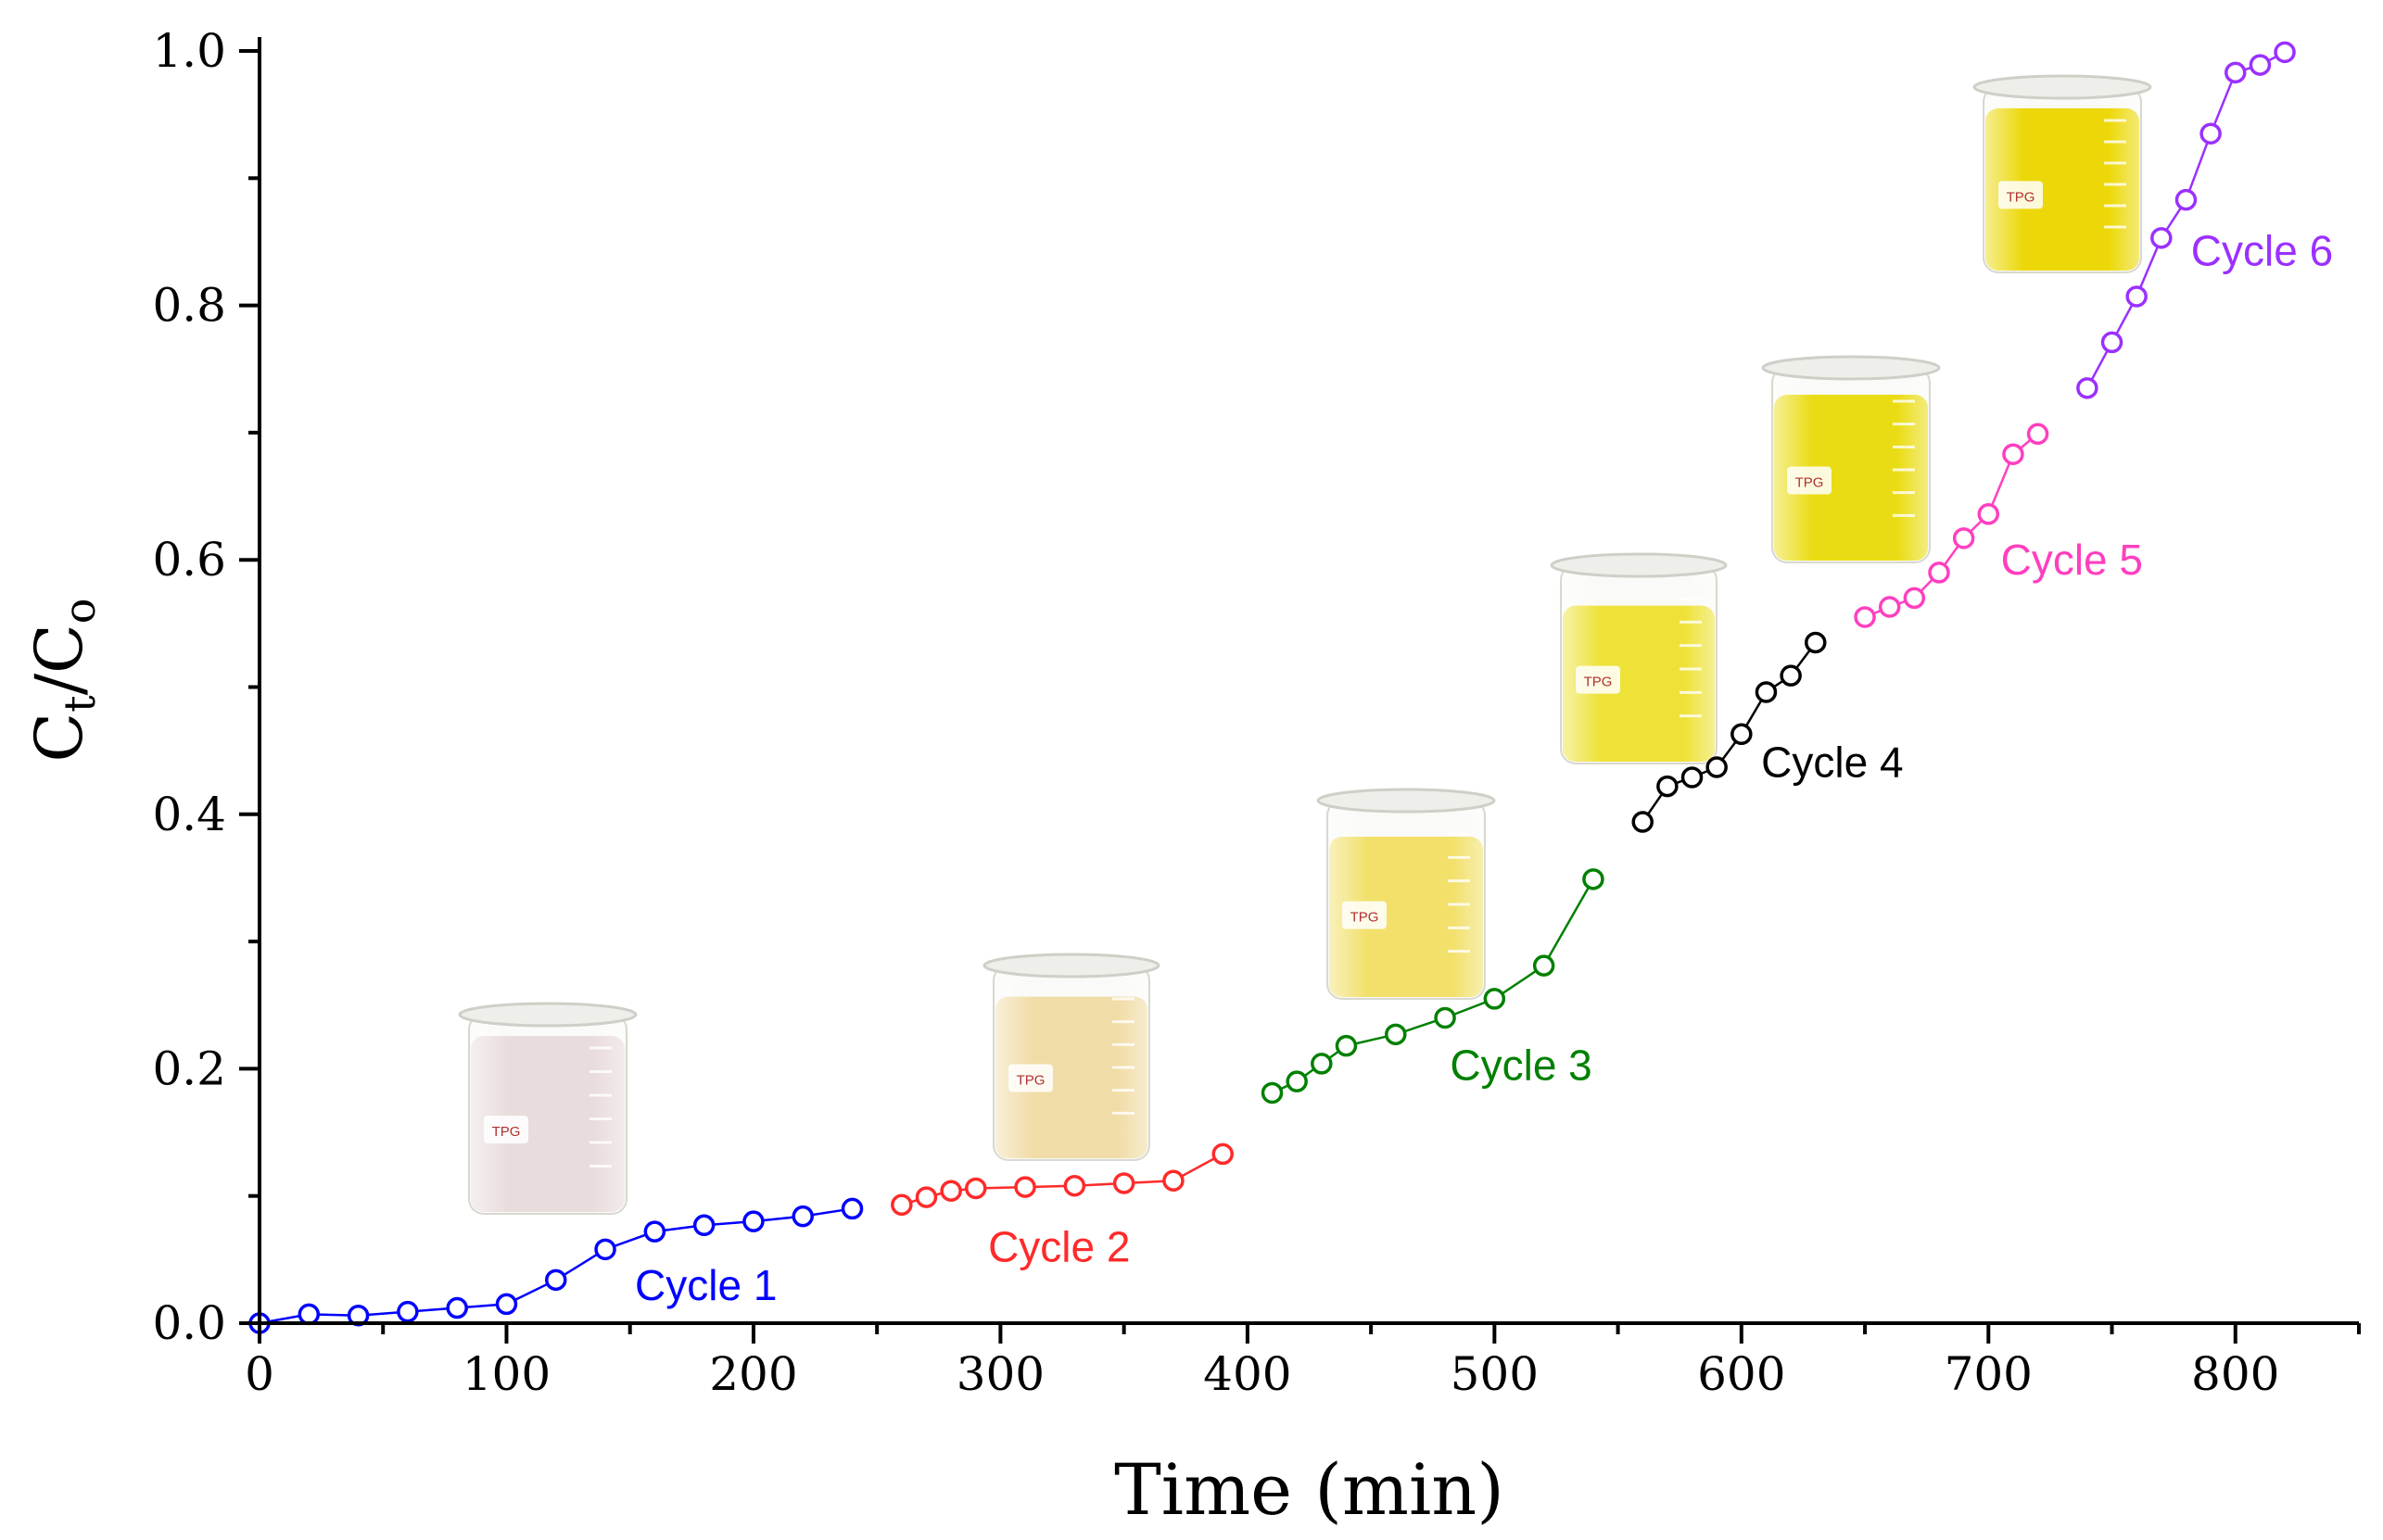 This screenshot has width=2383, height=1540. What do you see at coordinates (189, 815) in the screenshot?
I see `y-tick-label: 0.4` at bounding box center [189, 815].